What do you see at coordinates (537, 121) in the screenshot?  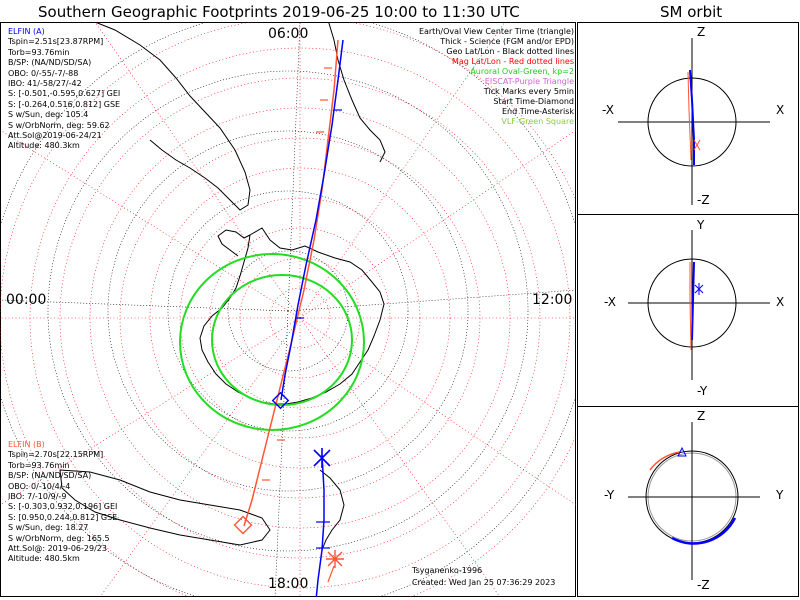 I see `legend-entry: VLF-Green Square` at bounding box center [537, 121].